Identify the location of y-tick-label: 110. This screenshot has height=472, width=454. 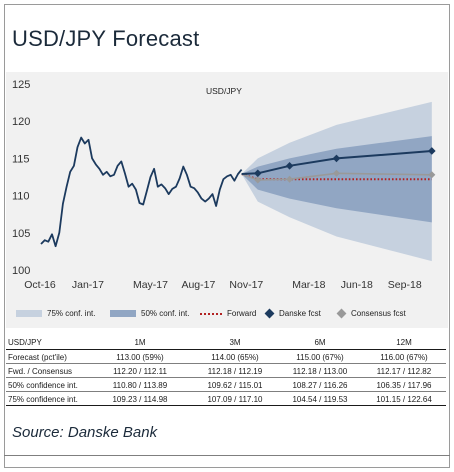
(21, 197).